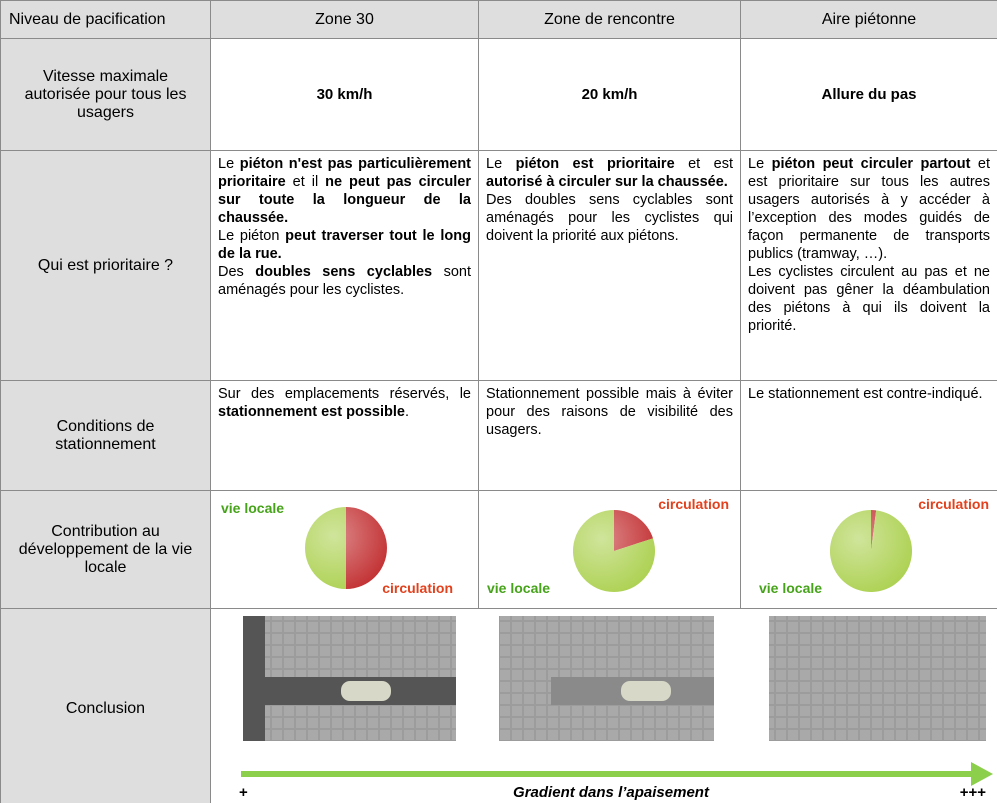 This screenshot has height=803, width=997. Describe the element at coordinates (243, 792) in the screenshot. I see `gradient-start: +` at that location.